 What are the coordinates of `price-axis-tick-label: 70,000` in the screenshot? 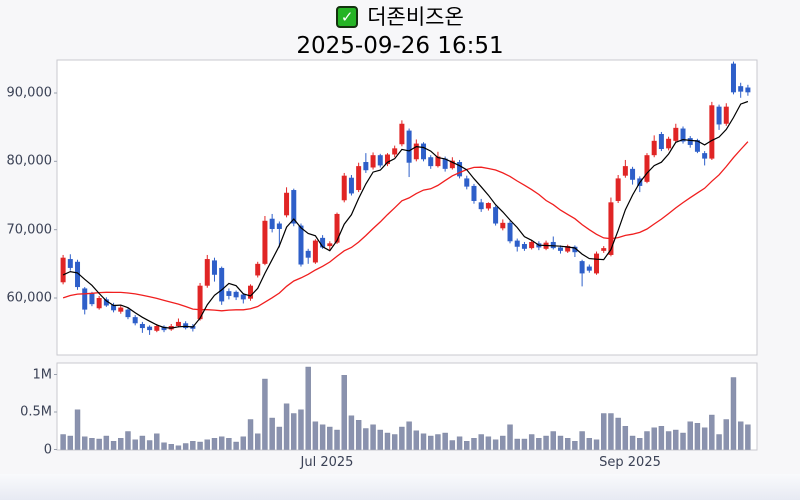 It's located at (29, 230).